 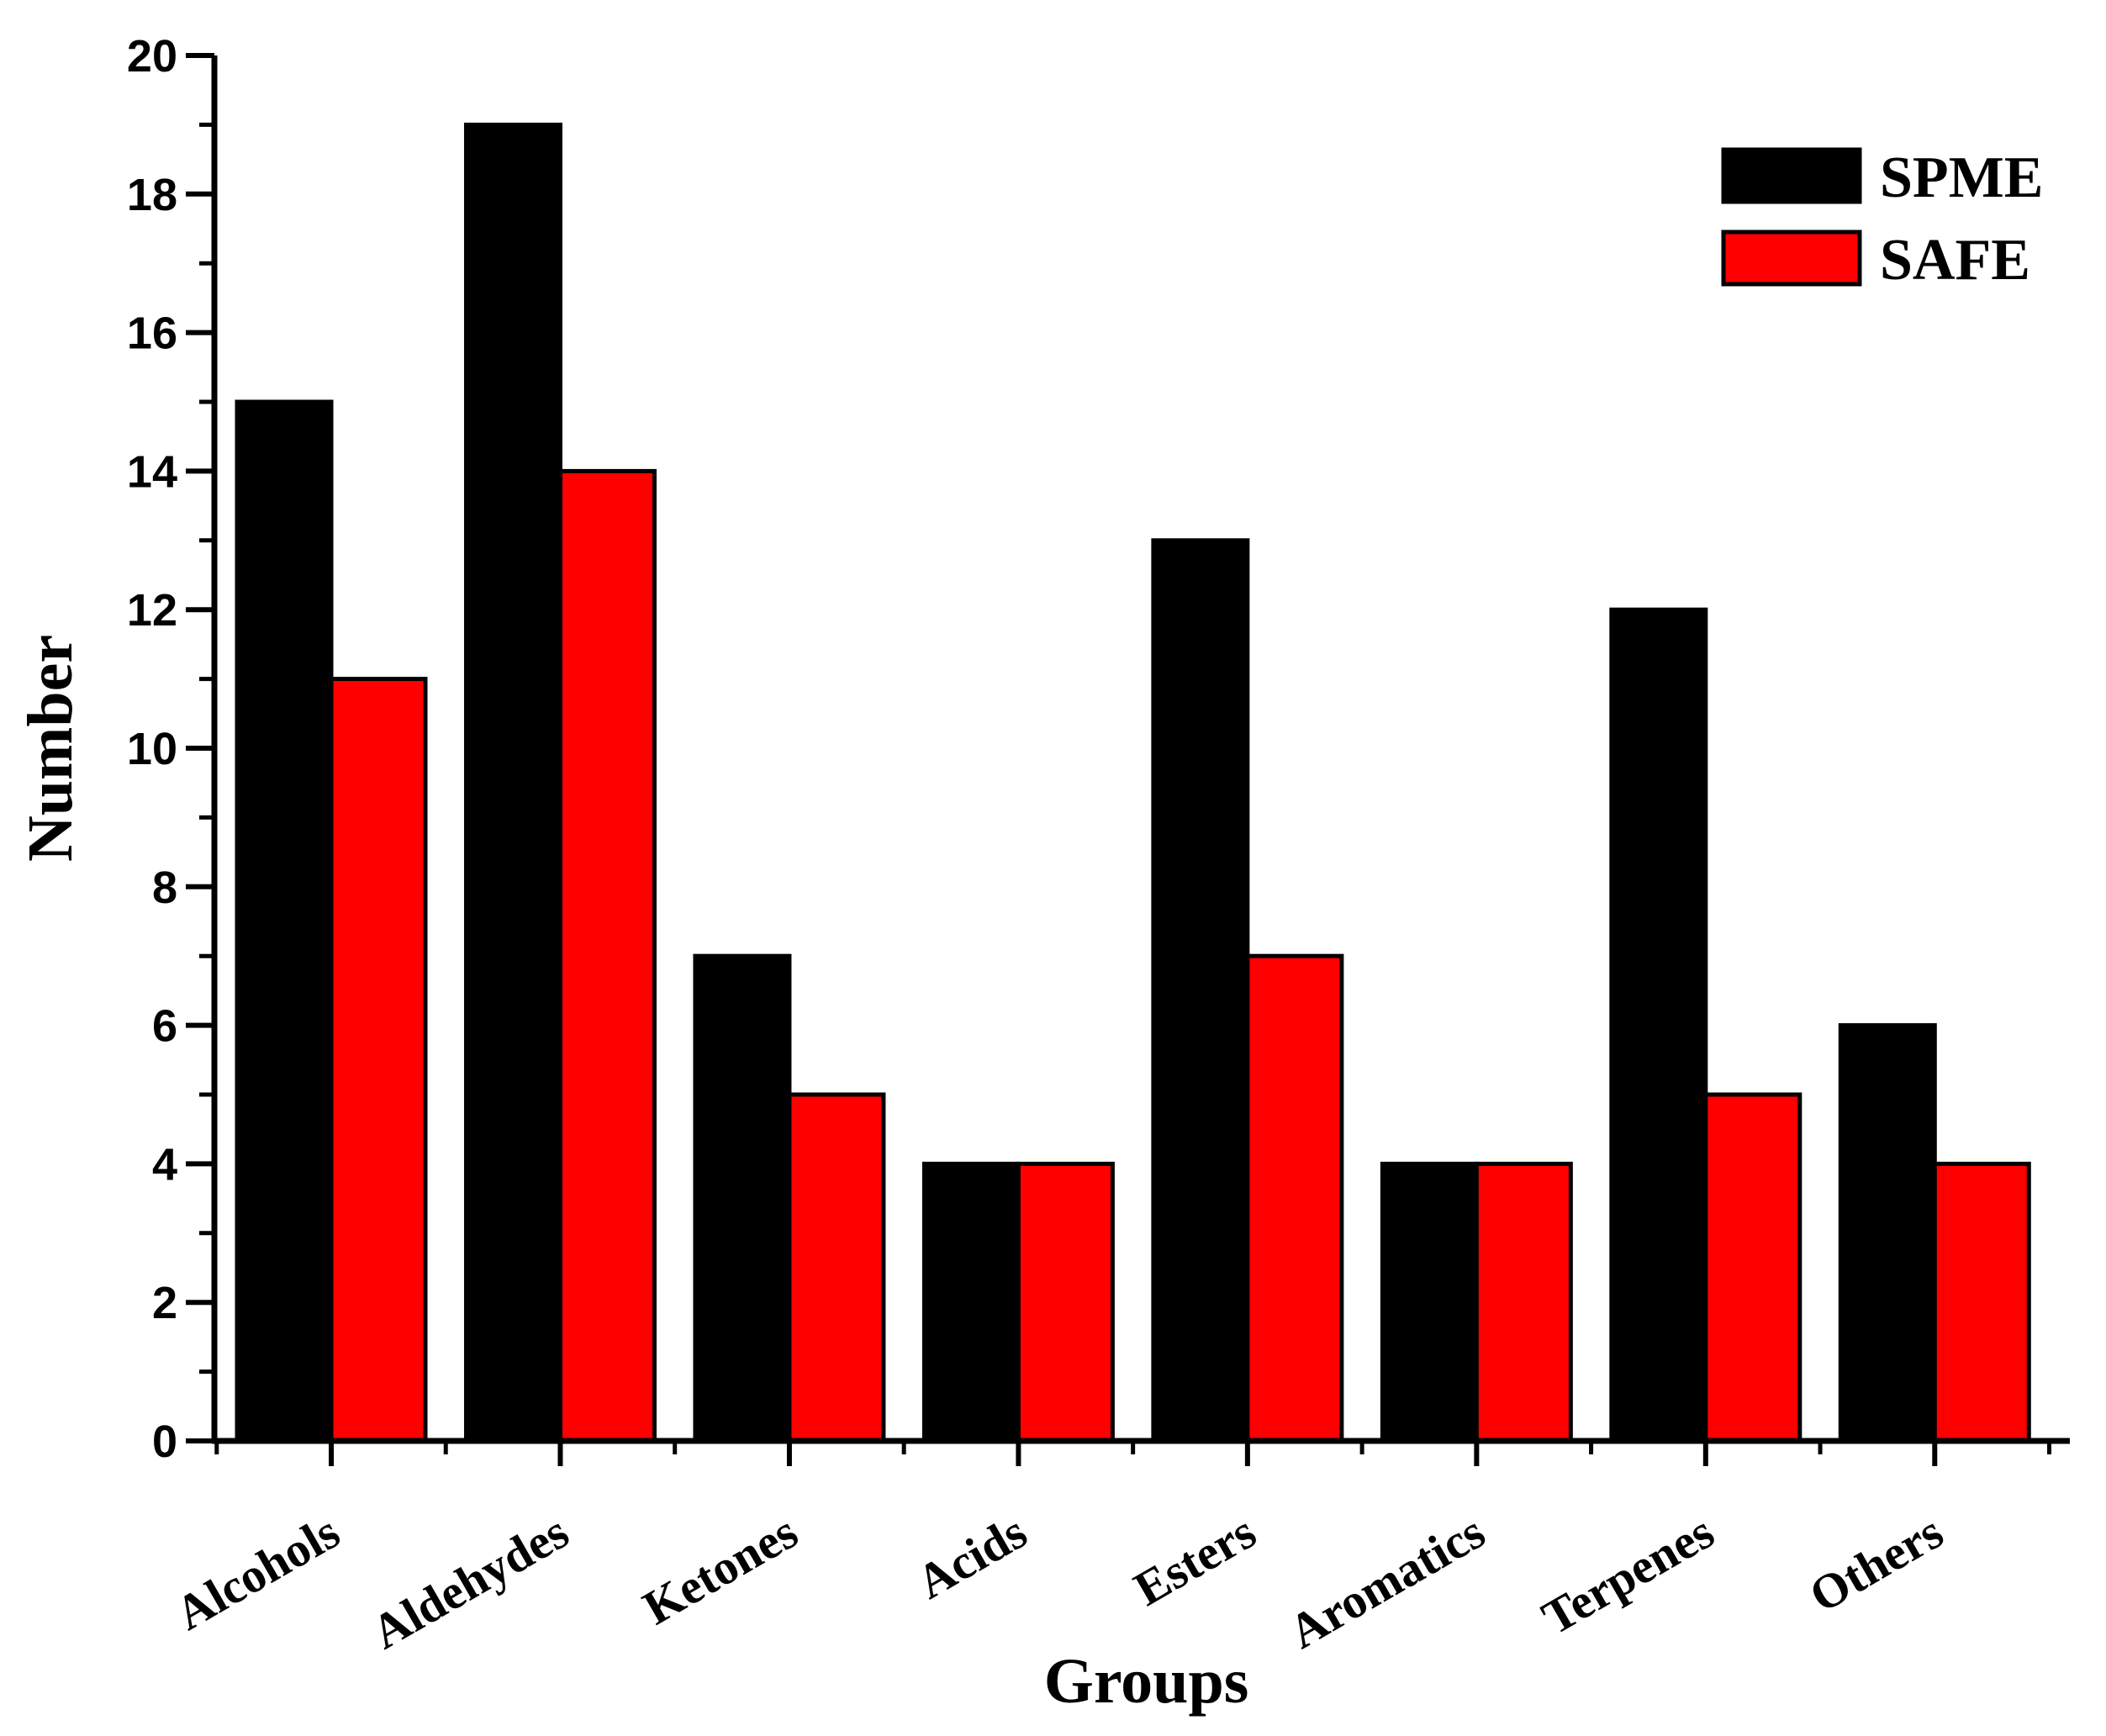 What do you see at coordinates (152, 749) in the screenshot?
I see `y-tick-label-10: 10` at bounding box center [152, 749].